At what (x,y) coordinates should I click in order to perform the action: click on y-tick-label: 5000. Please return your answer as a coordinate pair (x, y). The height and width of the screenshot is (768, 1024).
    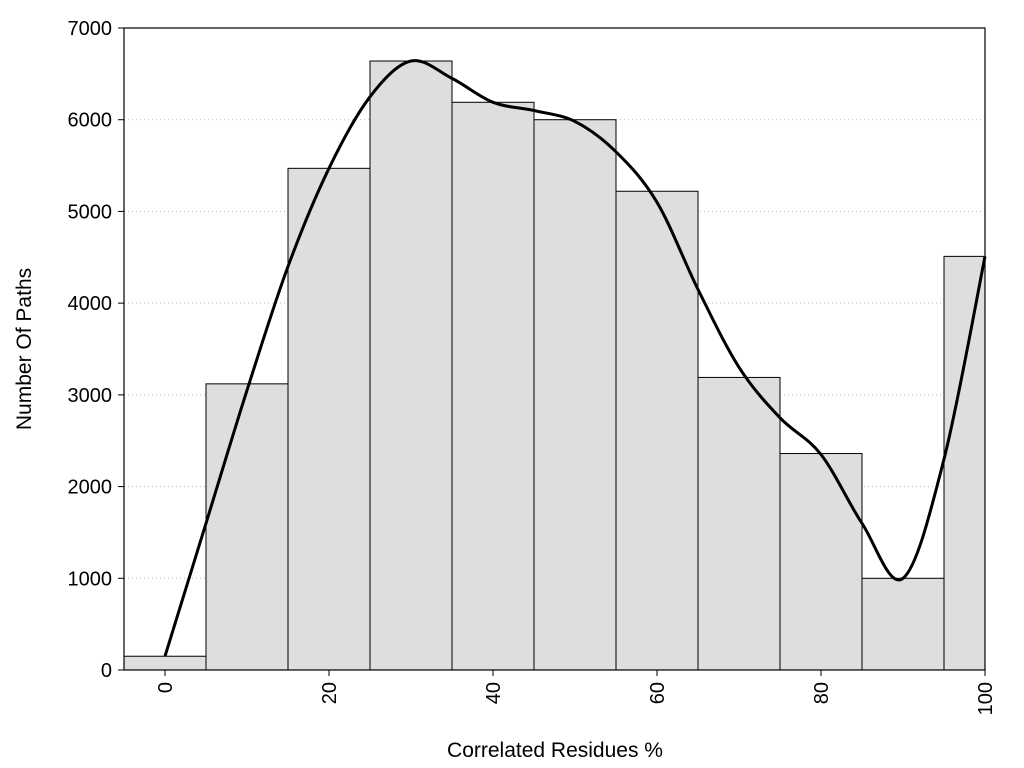
    Looking at the image, I should click on (90, 212).